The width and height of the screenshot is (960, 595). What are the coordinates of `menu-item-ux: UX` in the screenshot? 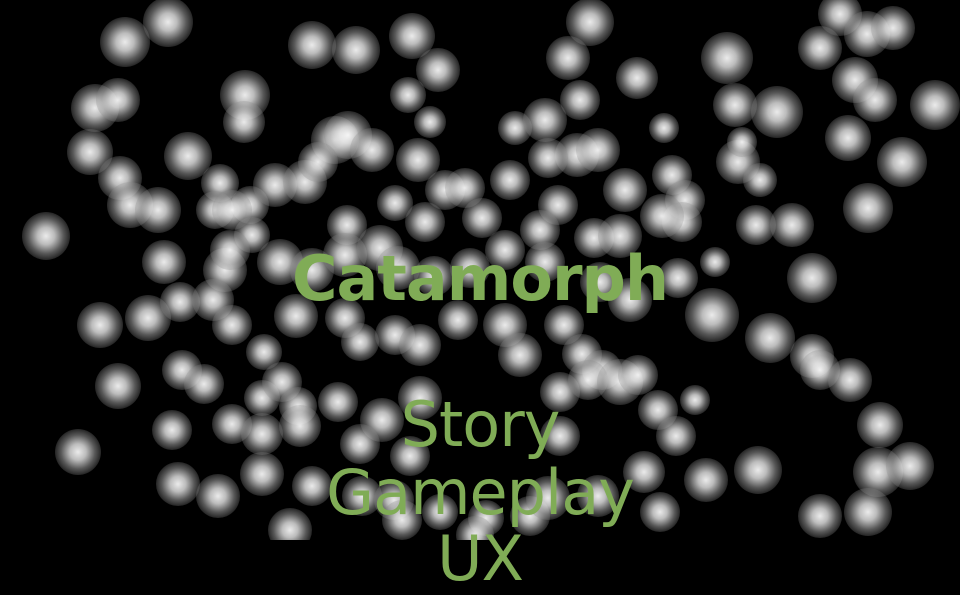 It's located at (480, 559).